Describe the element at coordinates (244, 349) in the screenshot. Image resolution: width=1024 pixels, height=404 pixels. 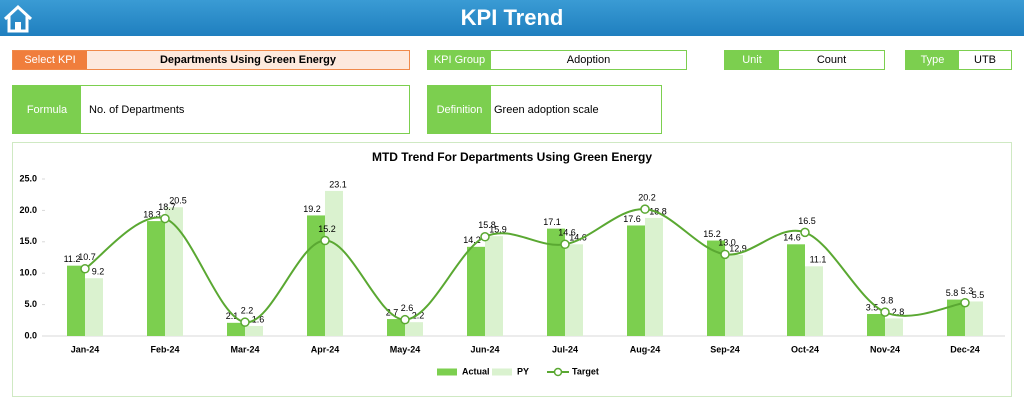
I see `x-tick-label: Mar-24` at that location.